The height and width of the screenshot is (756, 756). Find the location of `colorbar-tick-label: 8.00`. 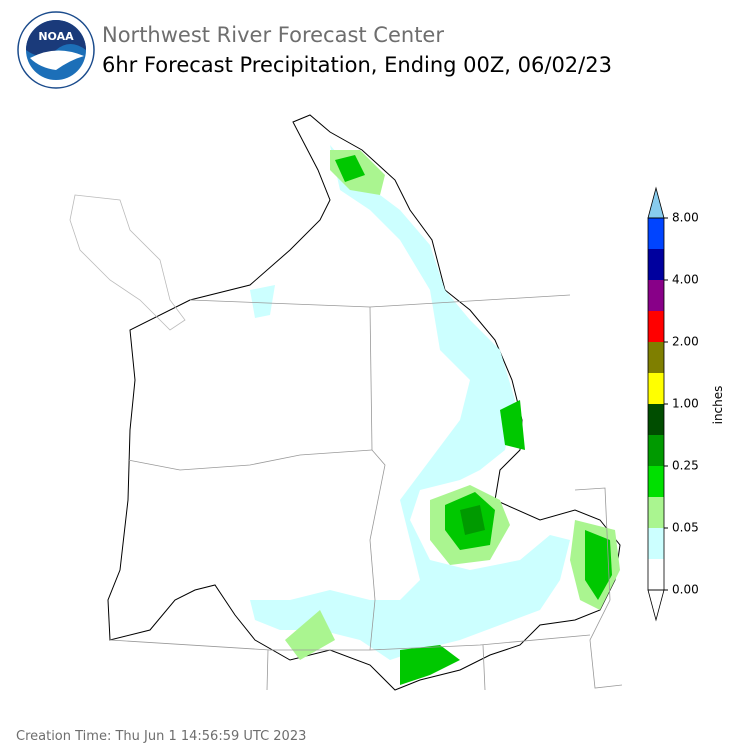

colorbar-tick-label: 8.00 is located at coordinates (685, 218).